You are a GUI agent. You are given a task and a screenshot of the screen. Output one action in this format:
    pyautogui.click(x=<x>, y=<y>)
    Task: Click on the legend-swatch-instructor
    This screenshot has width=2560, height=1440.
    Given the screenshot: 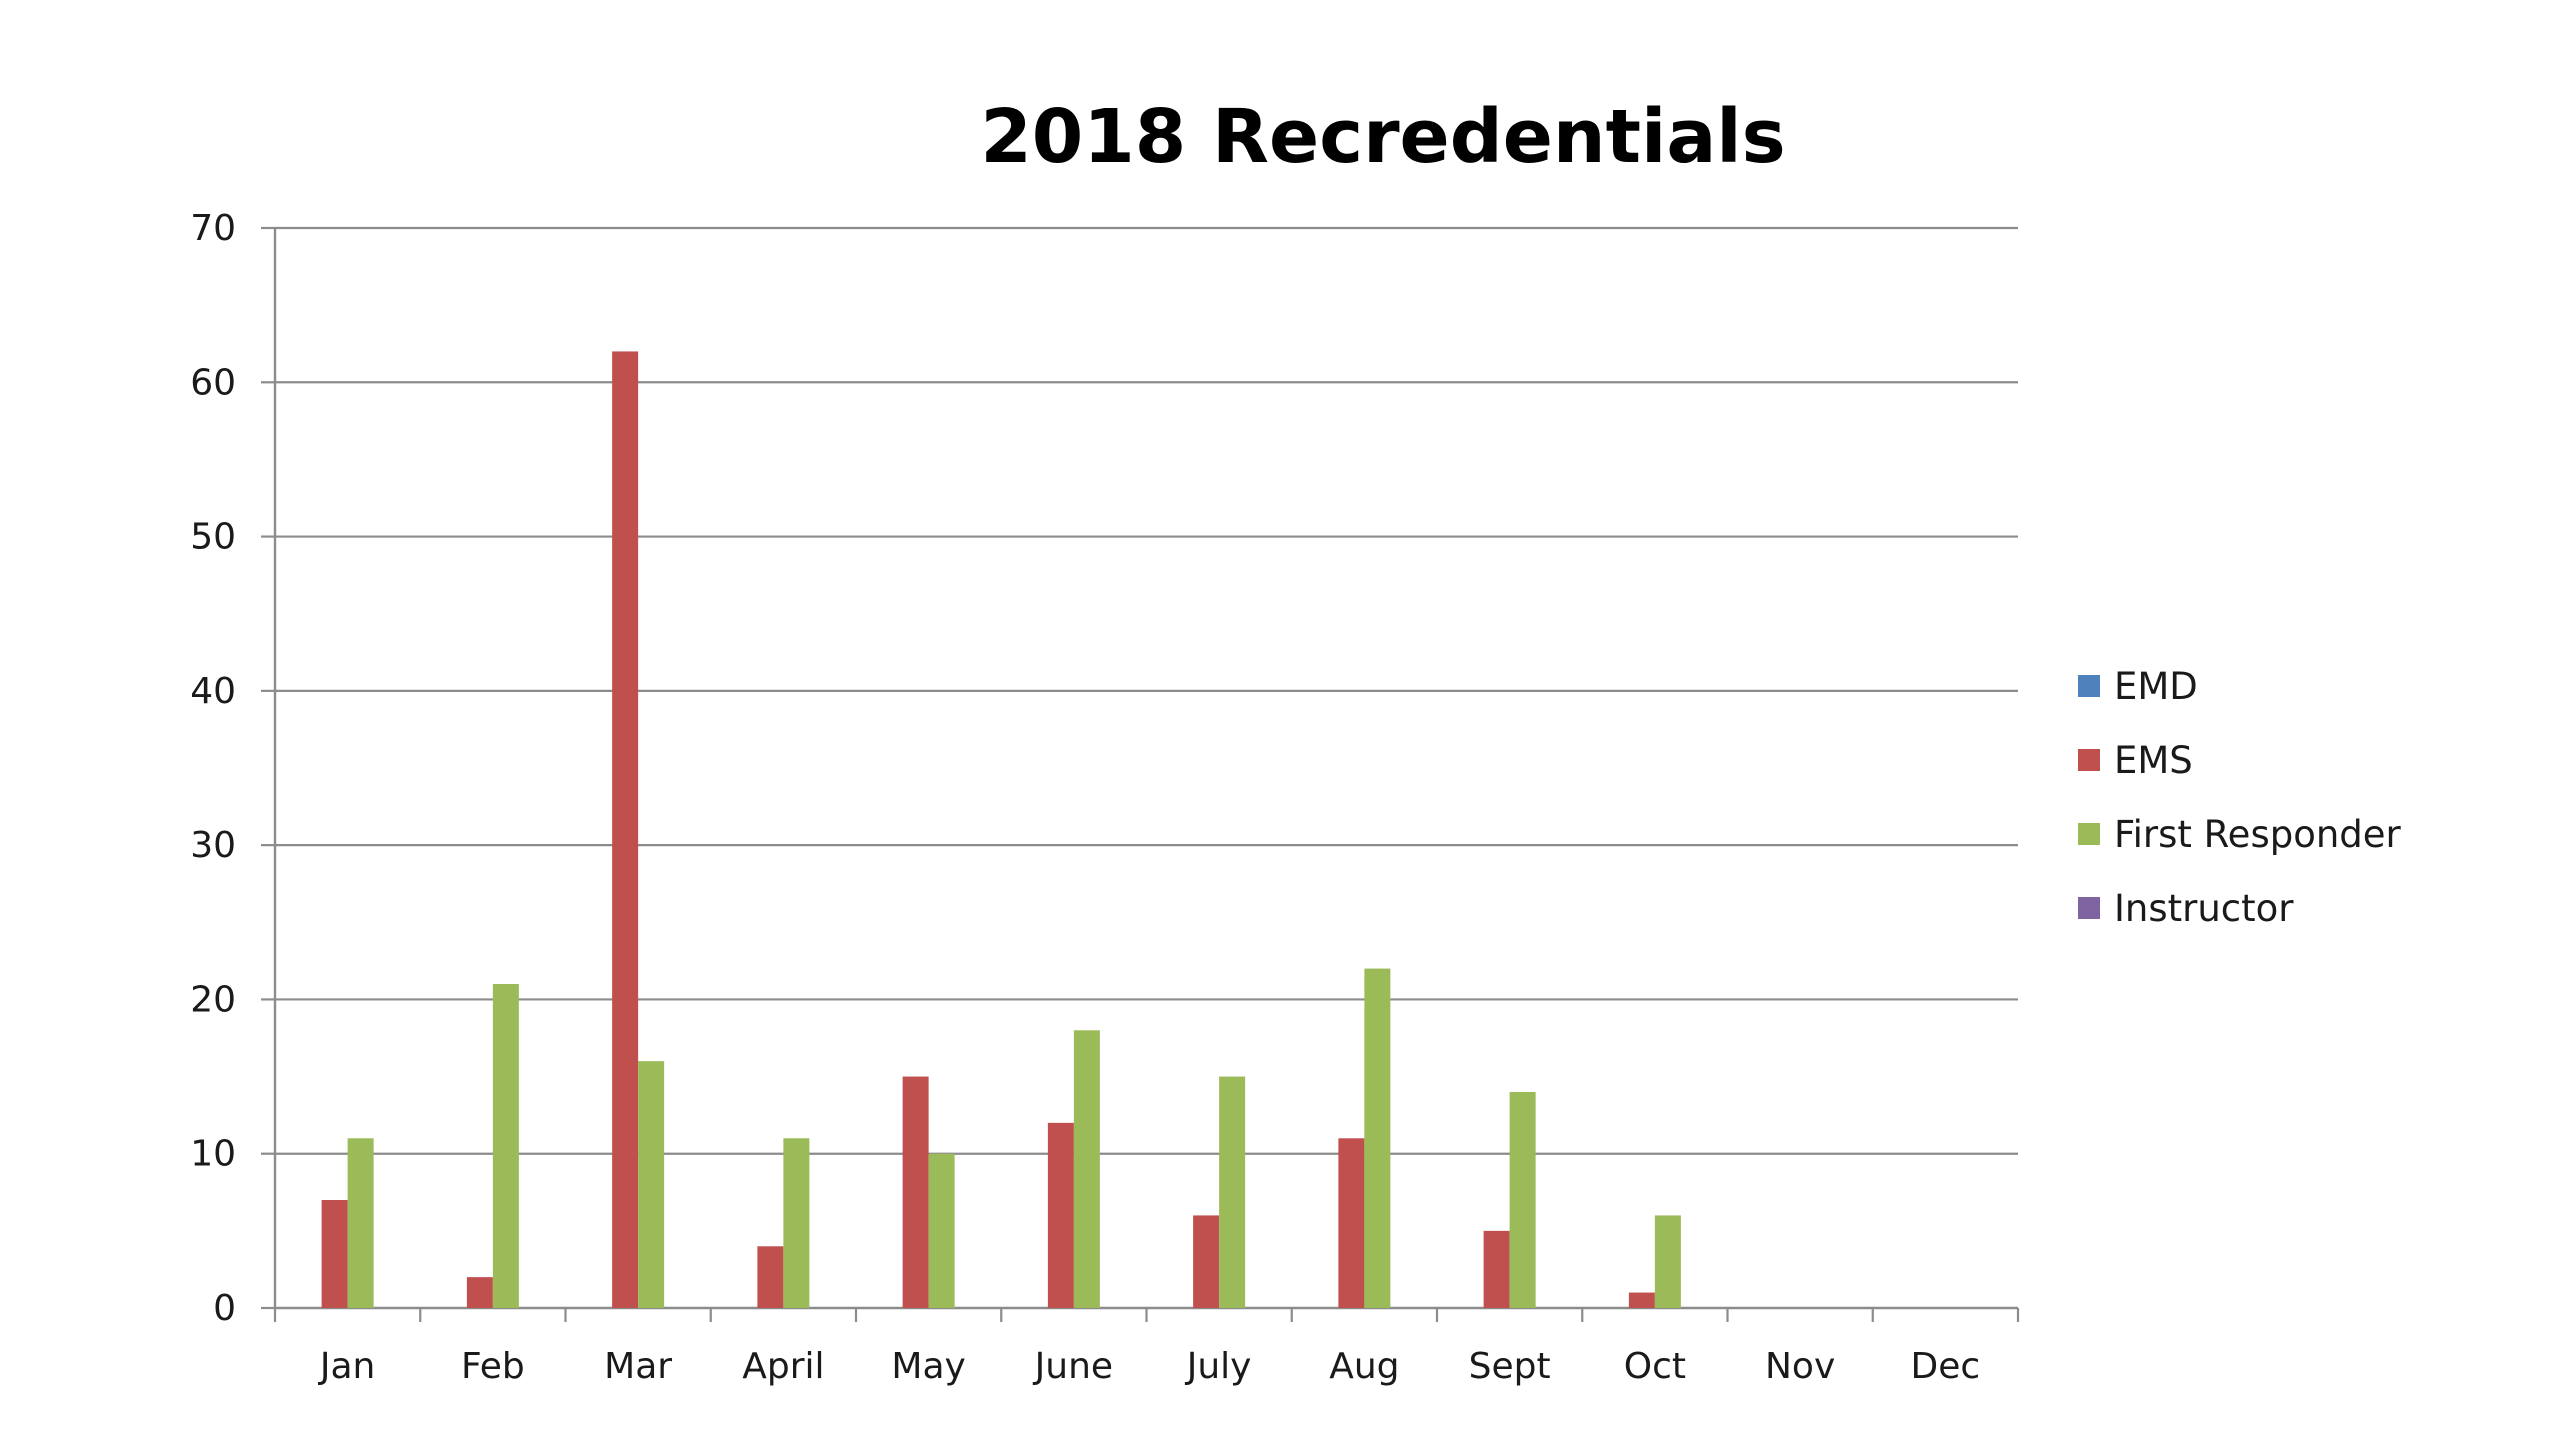 What is the action you would take?
    pyautogui.click(x=2089, y=908)
    